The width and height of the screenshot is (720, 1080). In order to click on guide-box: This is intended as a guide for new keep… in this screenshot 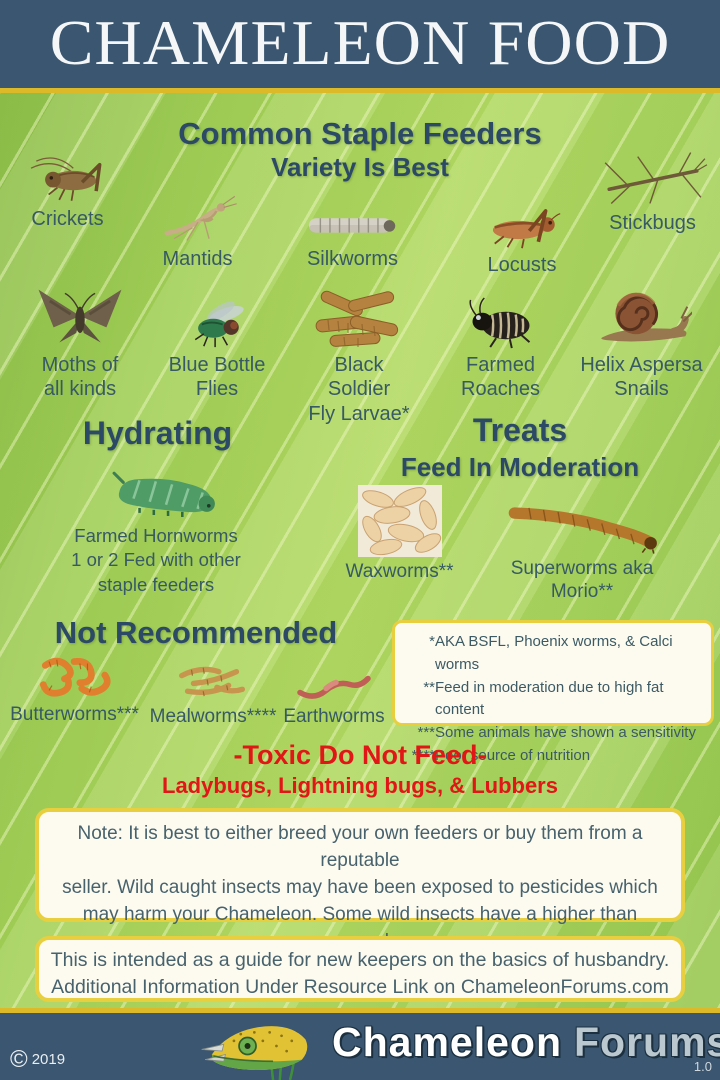, I will do `click(360, 969)`.